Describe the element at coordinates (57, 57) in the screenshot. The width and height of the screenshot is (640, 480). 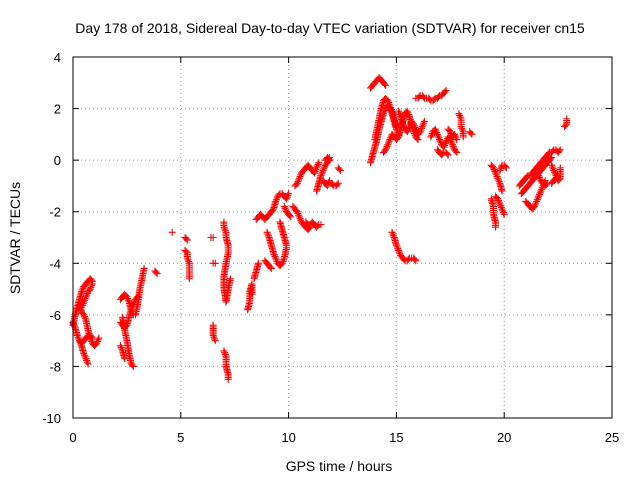
I see `y-tick-label: 4` at that location.